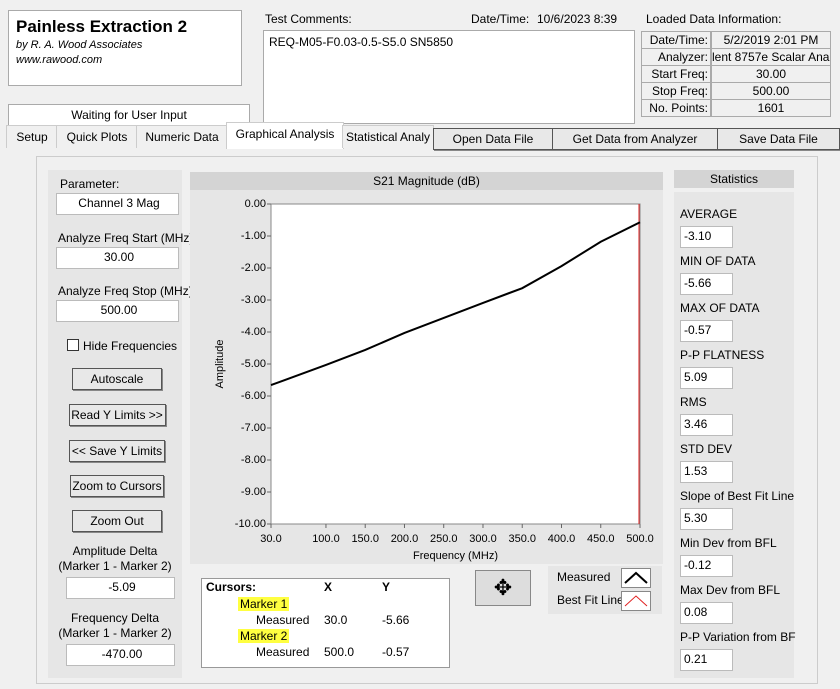  What do you see at coordinates (706, 566) in the screenshot?
I see `stat-value: -0.12` at bounding box center [706, 566].